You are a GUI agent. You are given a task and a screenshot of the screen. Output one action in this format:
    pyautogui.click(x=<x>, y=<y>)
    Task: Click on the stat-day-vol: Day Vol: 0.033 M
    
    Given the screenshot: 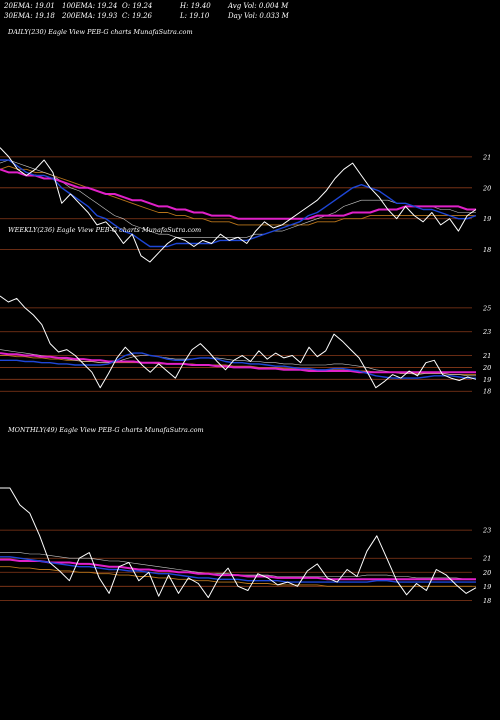 What is the action you would take?
    pyautogui.click(x=258, y=16)
    